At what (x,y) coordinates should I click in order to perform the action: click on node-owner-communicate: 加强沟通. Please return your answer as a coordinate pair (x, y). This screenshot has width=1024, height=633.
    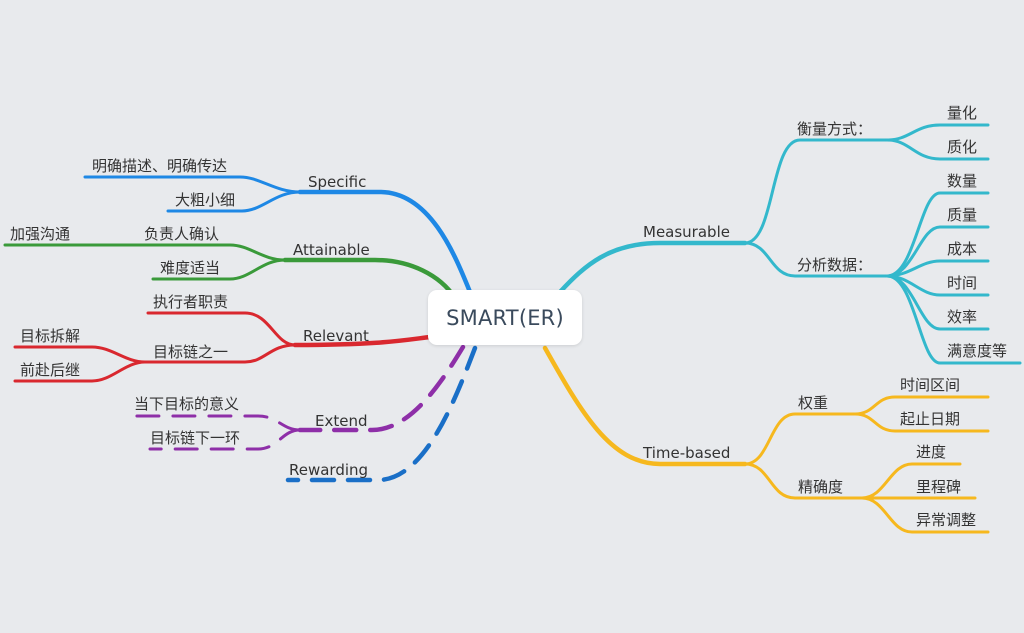
    Looking at the image, I should click on (40, 234).